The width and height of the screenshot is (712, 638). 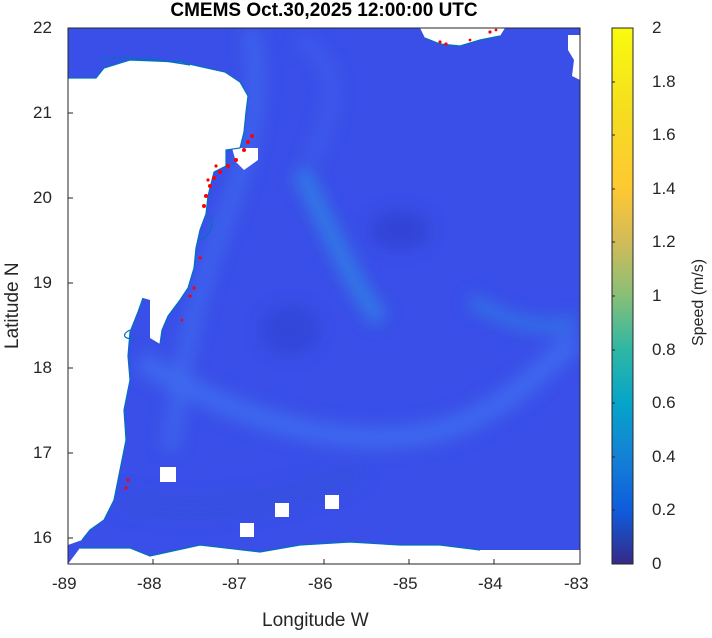 What do you see at coordinates (613, 296) in the screenshot?
I see `colorbar-ticks` at bounding box center [613, 296].